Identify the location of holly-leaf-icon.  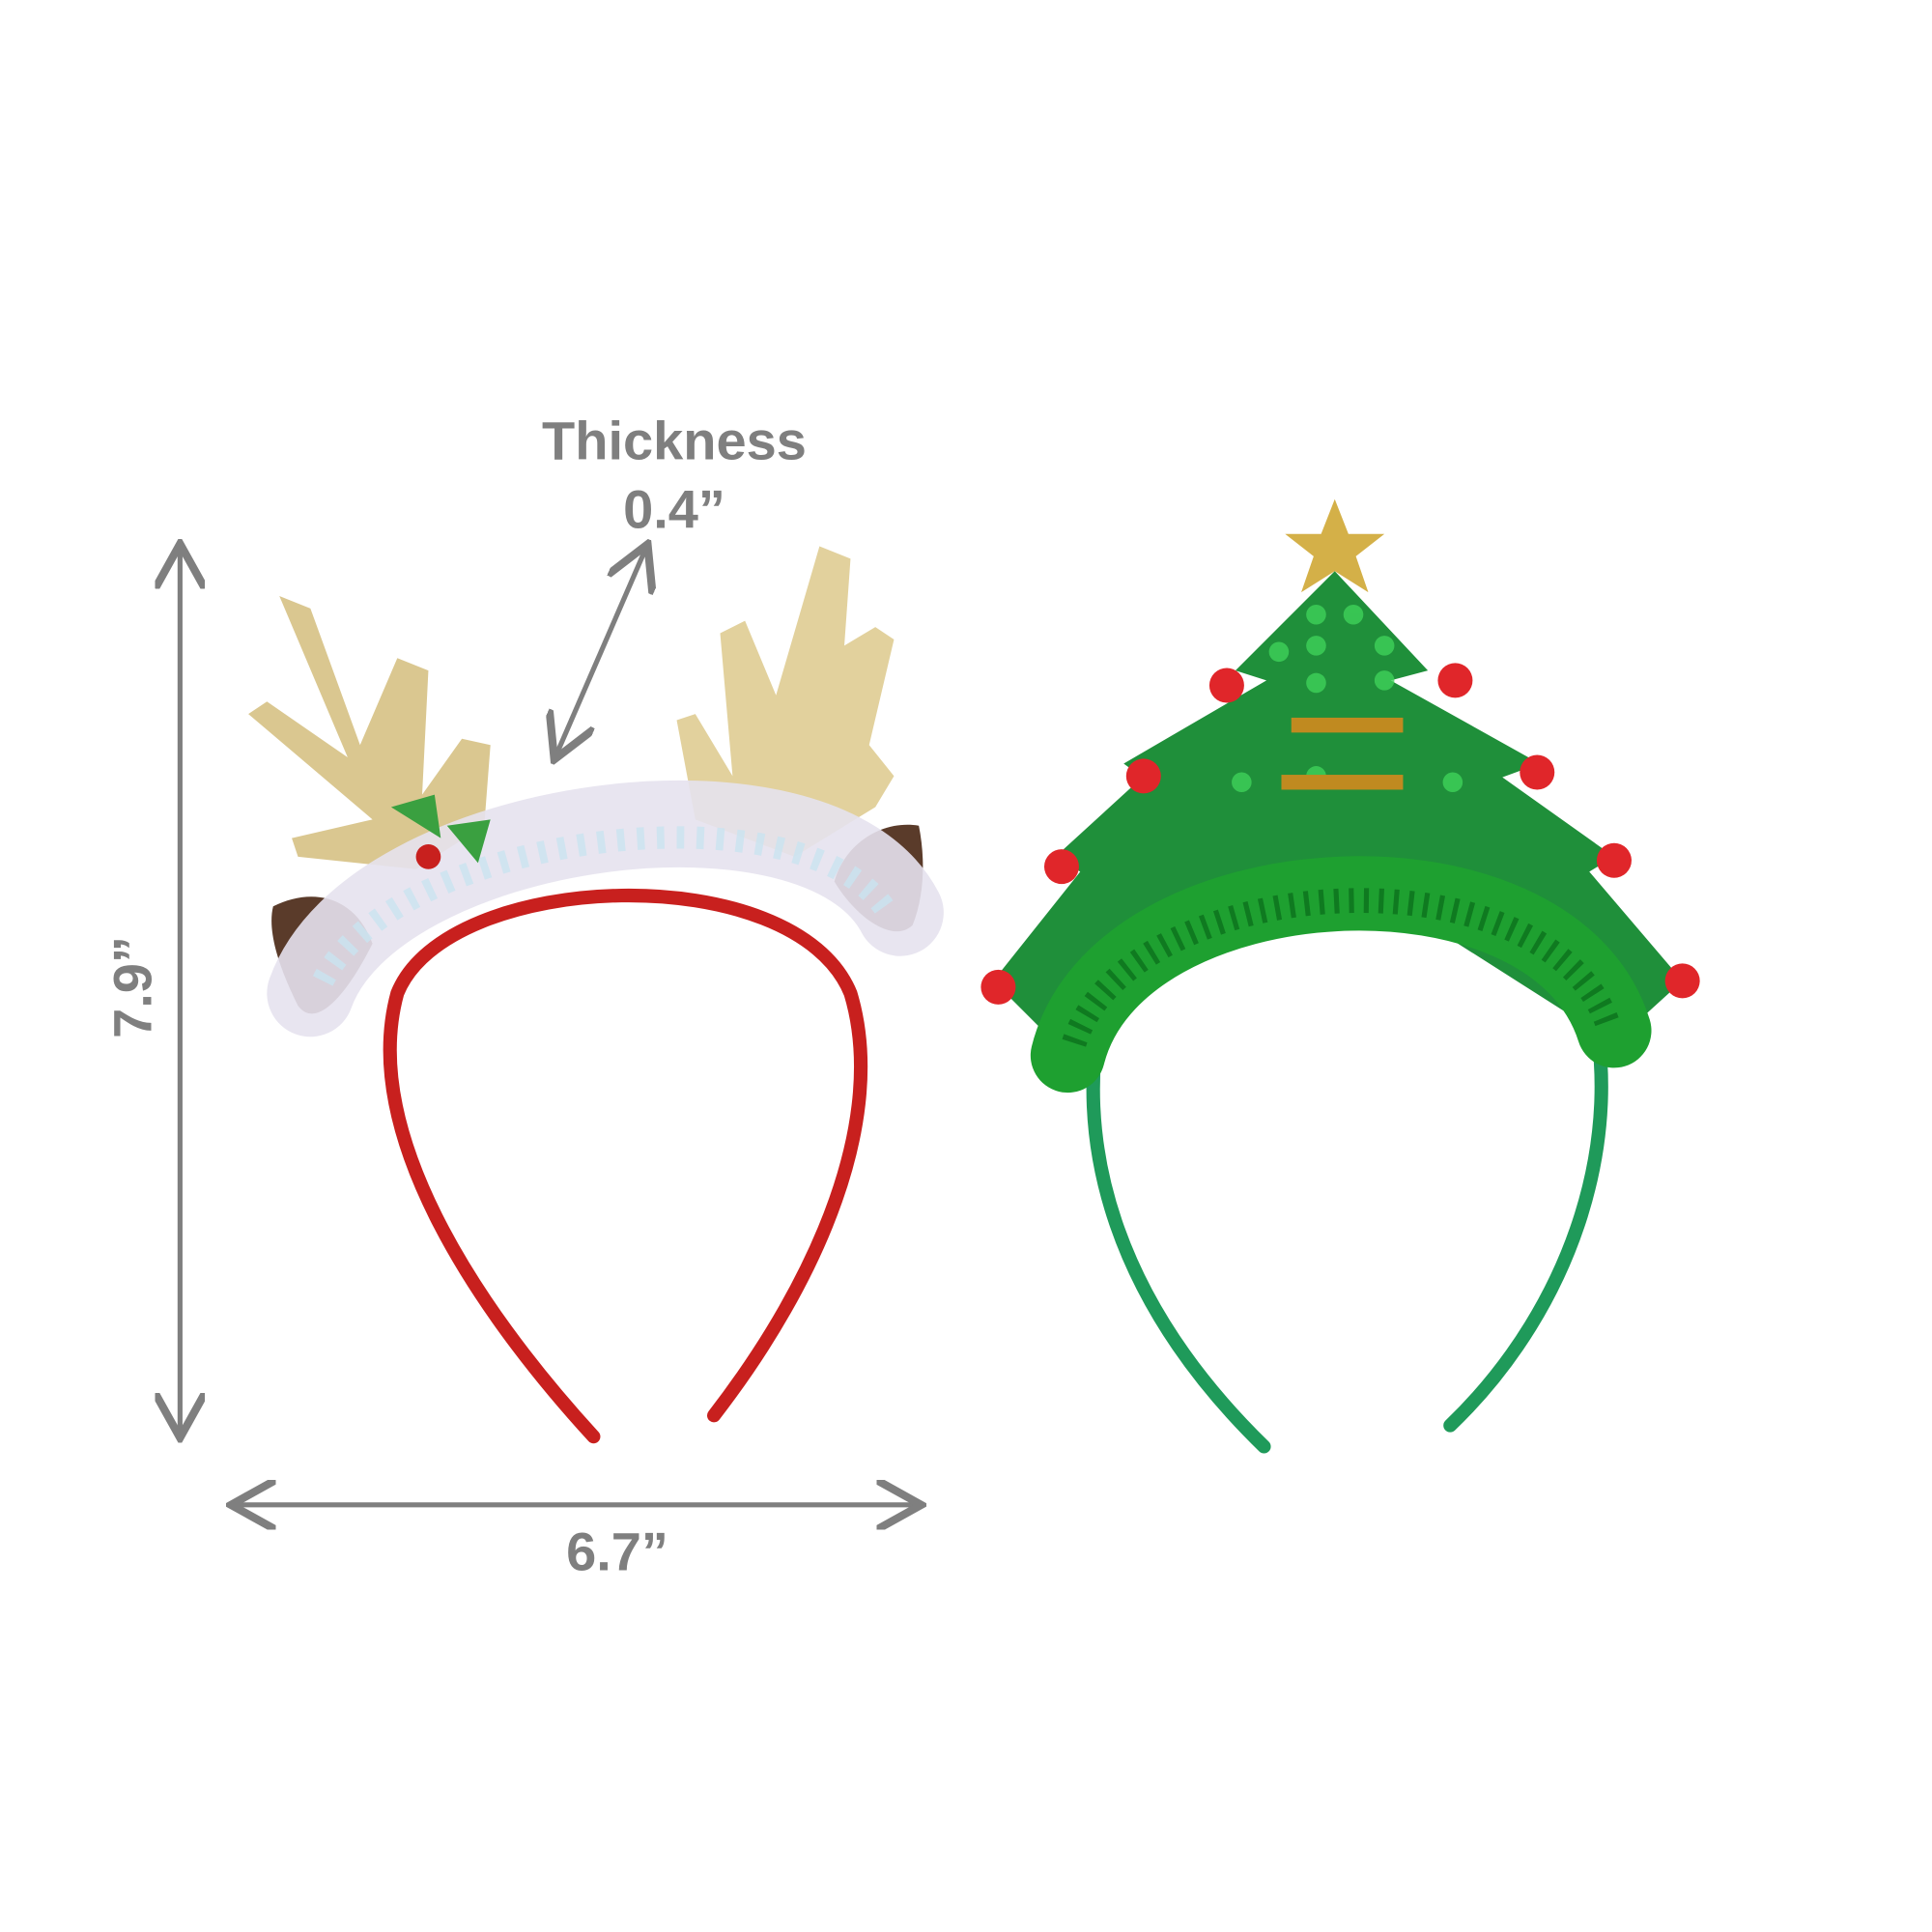
(440, 829).